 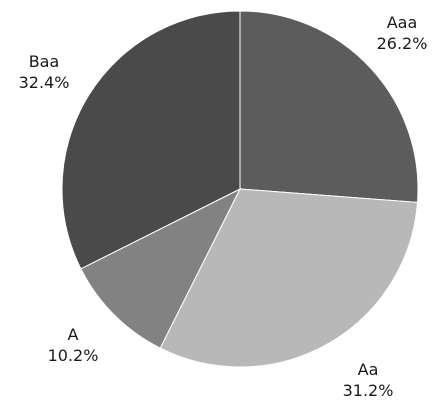 I want to click on slice-label-value-baa: 32.4%, so click(x=44, y=82).